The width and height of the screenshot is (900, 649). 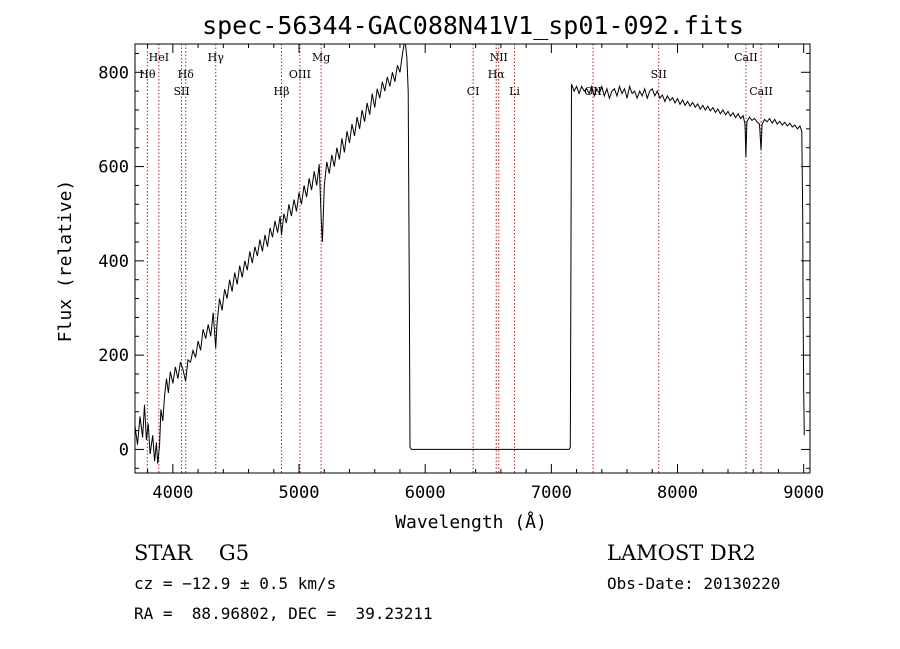 I want to click on chart-title: spec-56344-GAC088N41V1_sp01-092.fits, so click(x=473, y=25).